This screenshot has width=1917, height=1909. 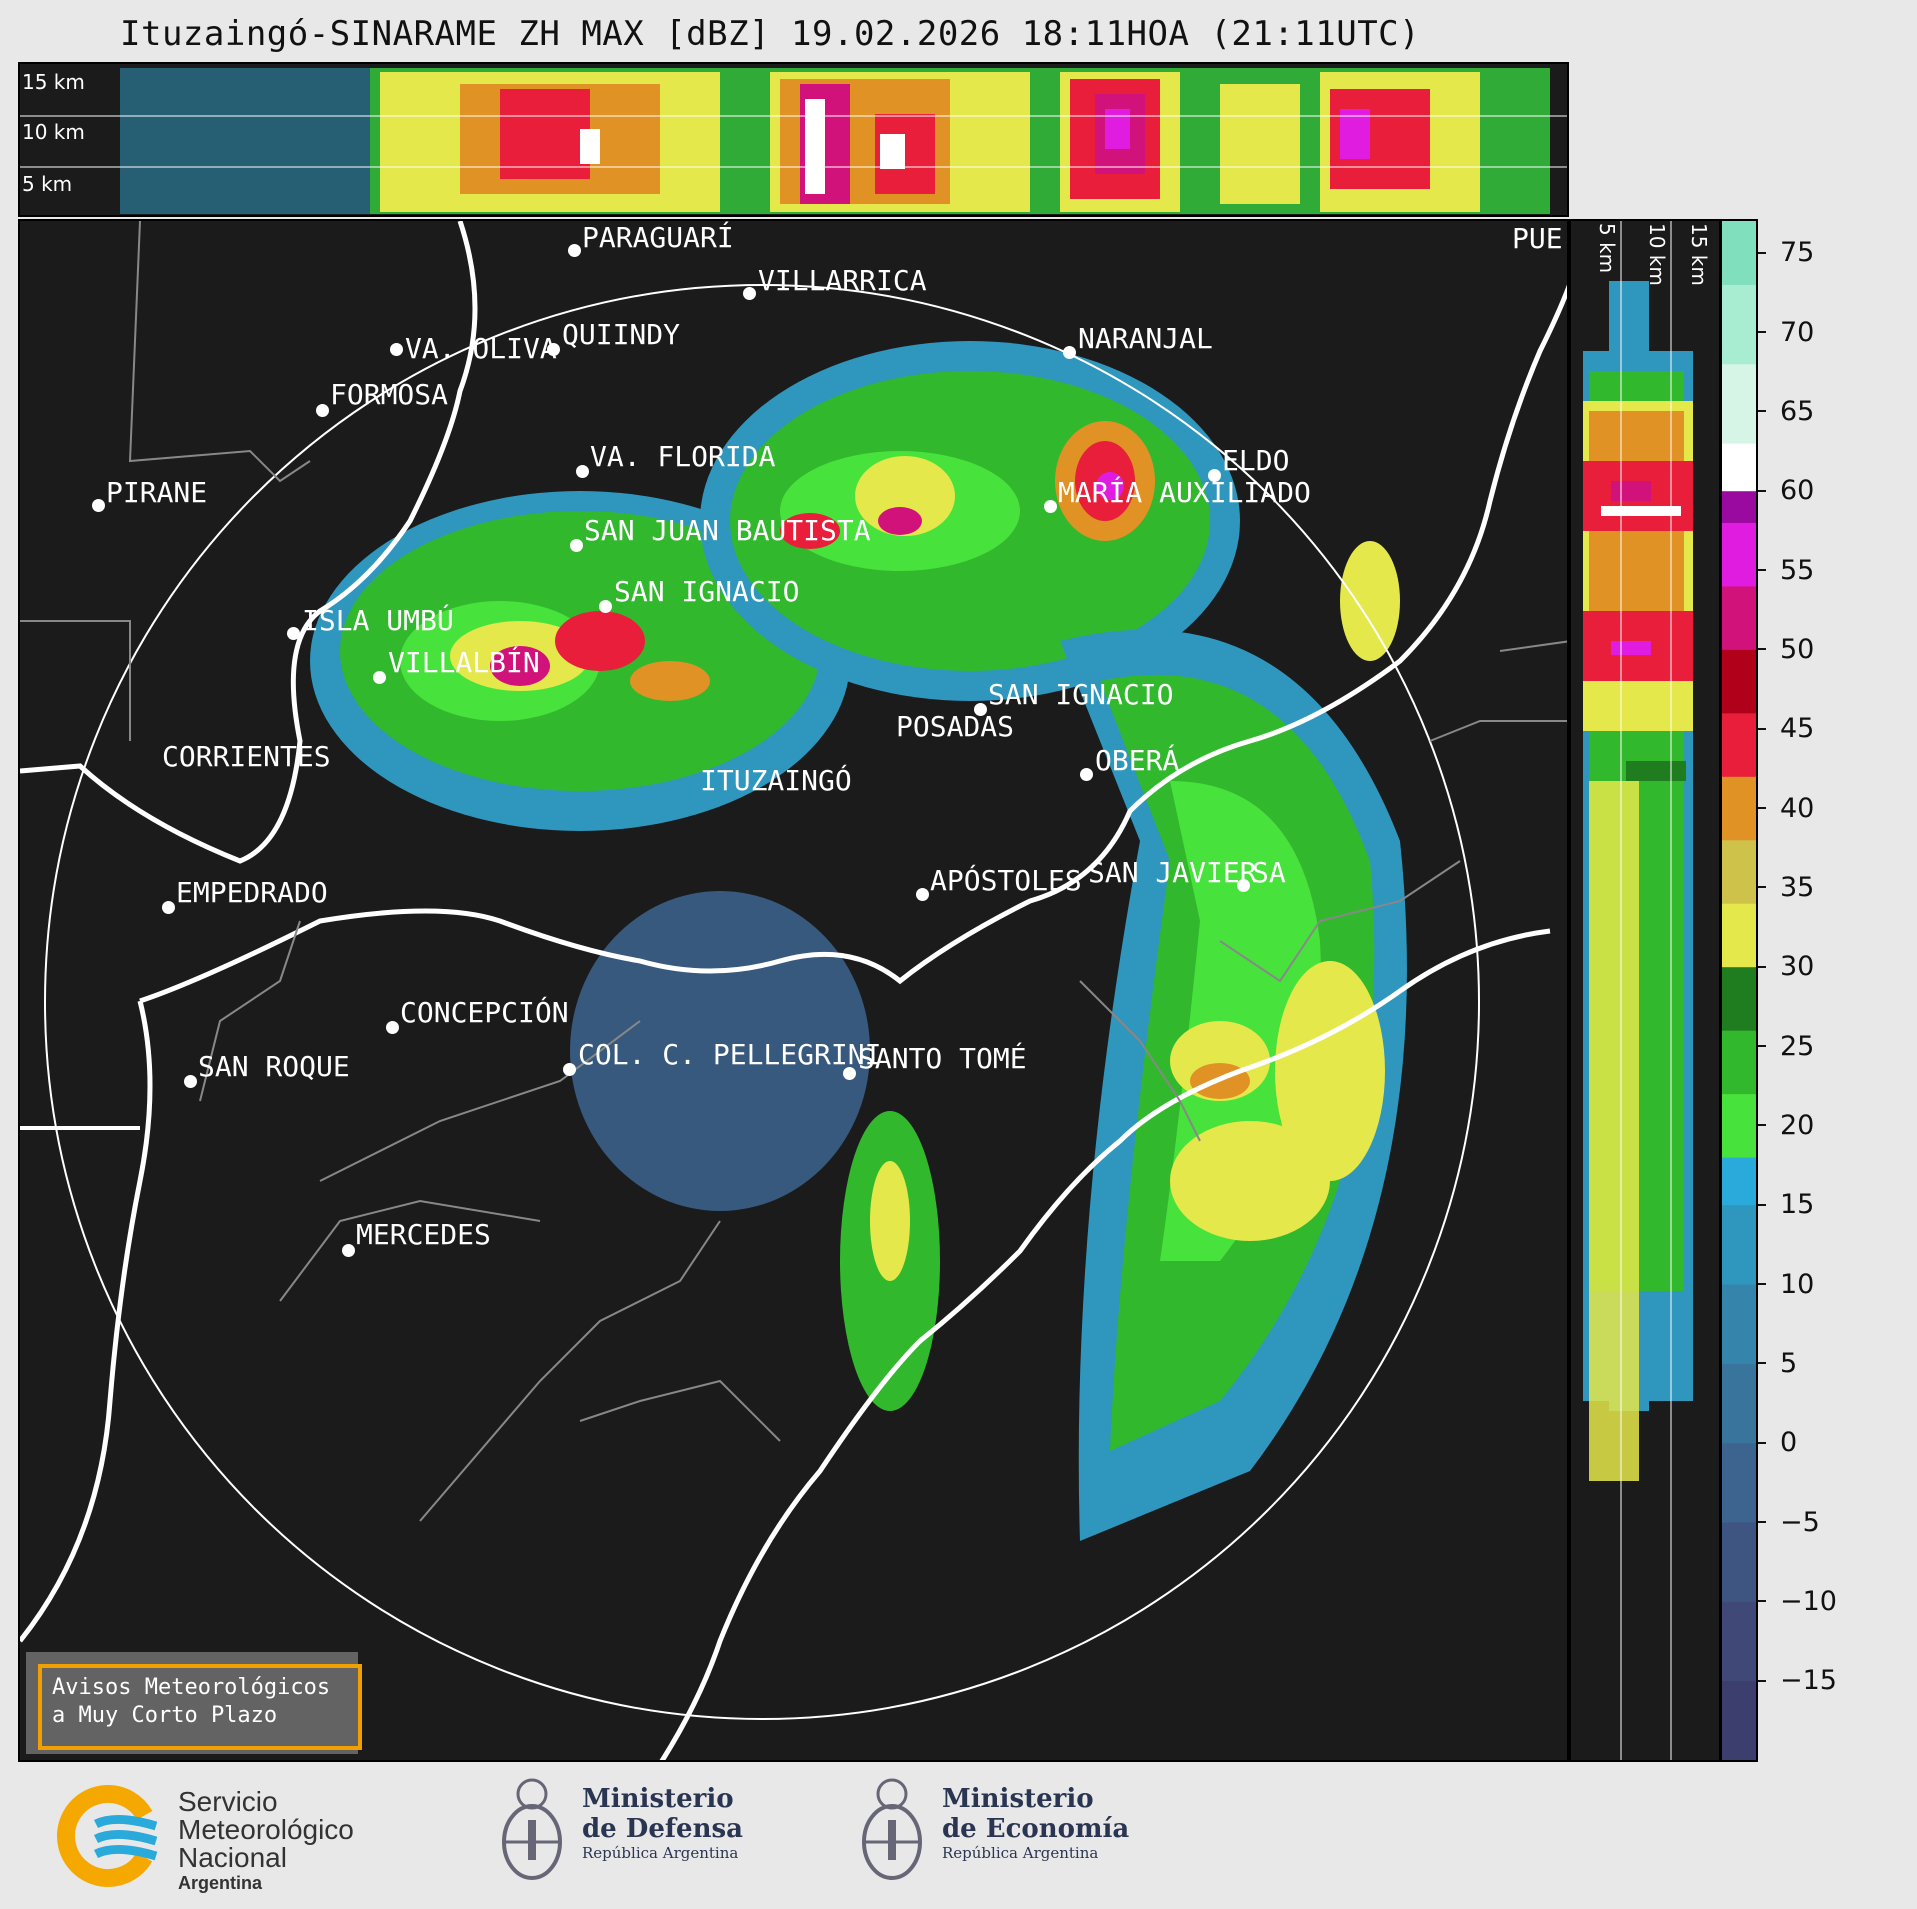 What do you see at coordinates (1808, 1284) in the screenshot?
I see `colorbar-tick: 10` at bounding box center [1808, 1284].